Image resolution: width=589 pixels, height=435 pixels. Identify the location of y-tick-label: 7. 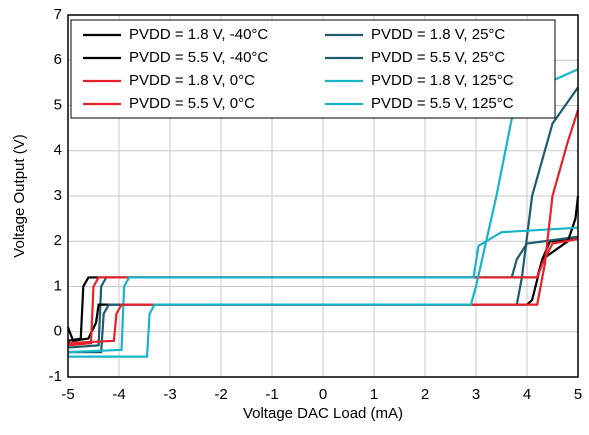
(58, 14).